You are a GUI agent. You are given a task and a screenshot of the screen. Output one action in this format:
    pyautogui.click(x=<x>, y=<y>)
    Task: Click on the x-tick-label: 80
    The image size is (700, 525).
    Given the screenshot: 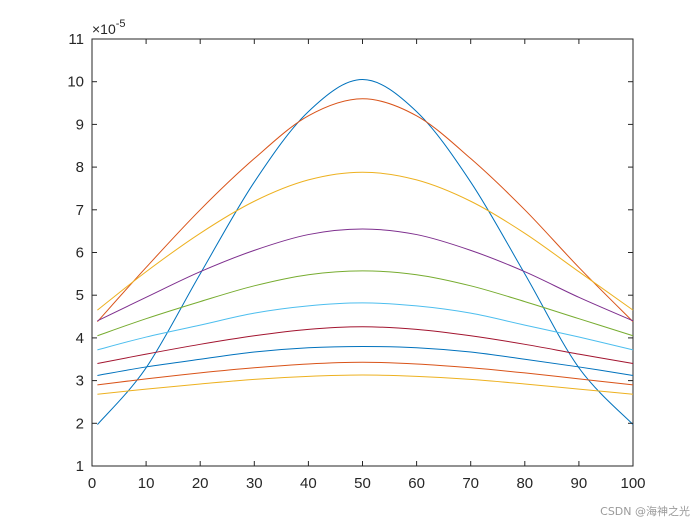 What is the action you would take?
    pyautogui.click(x=524, y=483)
    